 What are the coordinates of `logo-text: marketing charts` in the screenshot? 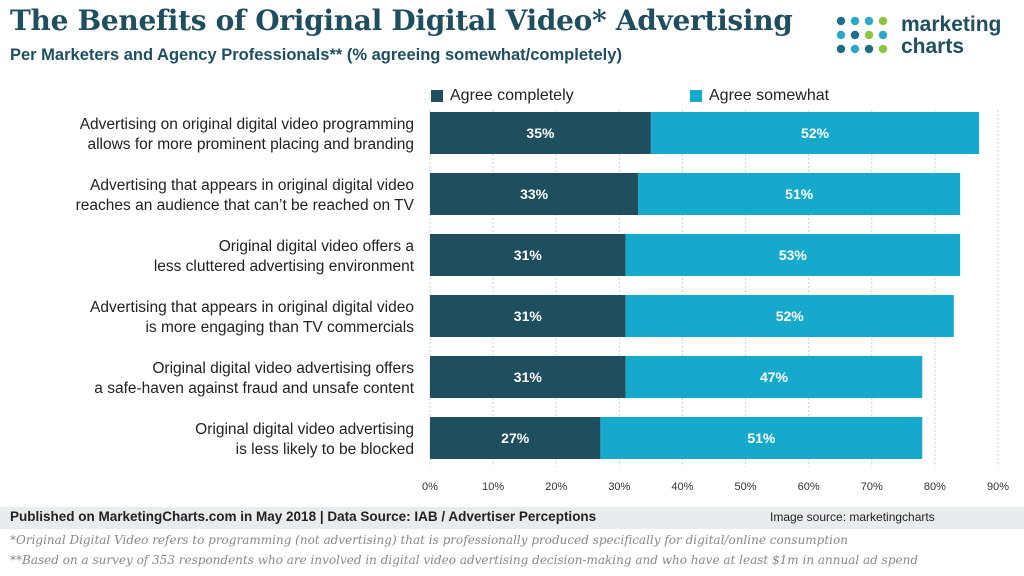 It's located at (951, 36).